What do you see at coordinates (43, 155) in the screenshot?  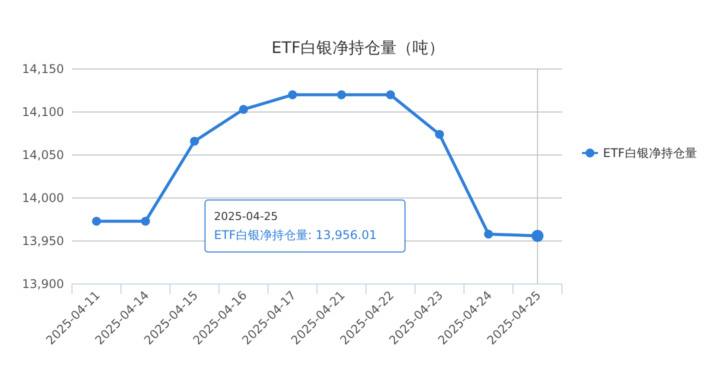 I see `y-tick-label: 14,050` at bounding box center [43, 155].